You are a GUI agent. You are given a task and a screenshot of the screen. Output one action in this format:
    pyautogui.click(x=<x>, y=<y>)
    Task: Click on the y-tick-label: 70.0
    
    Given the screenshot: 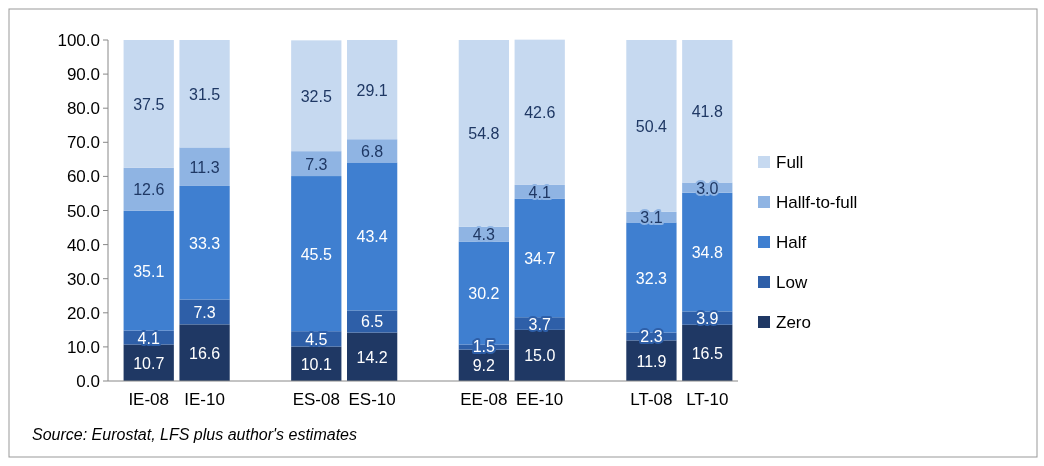 What is the action you would take?
    pyautogui.click(x=83, y=143)
    